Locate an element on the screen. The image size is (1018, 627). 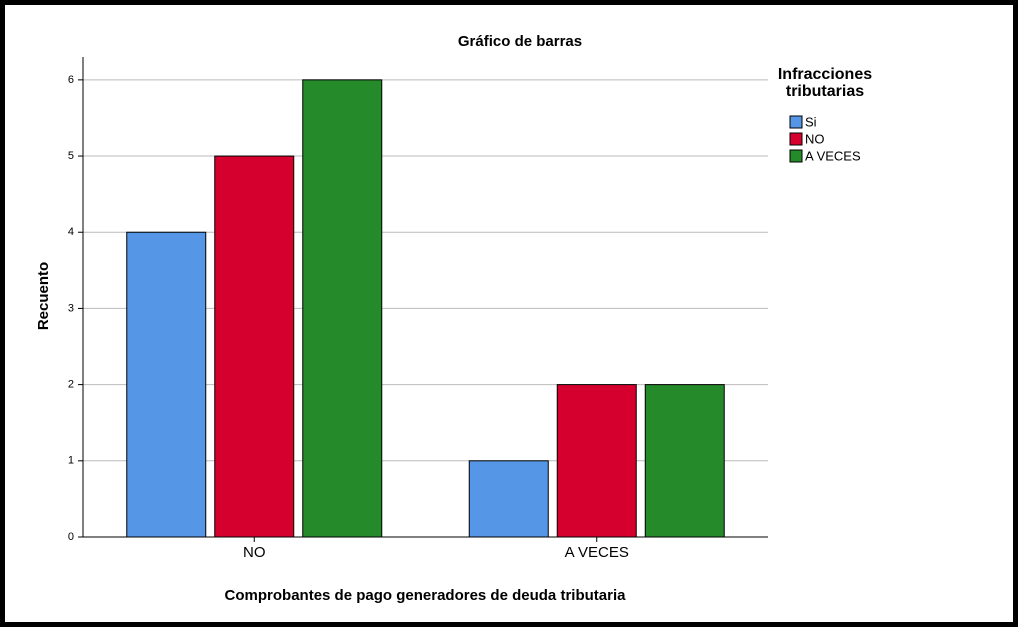
y-tick-label: 0 is located at coordinates (71, 537).